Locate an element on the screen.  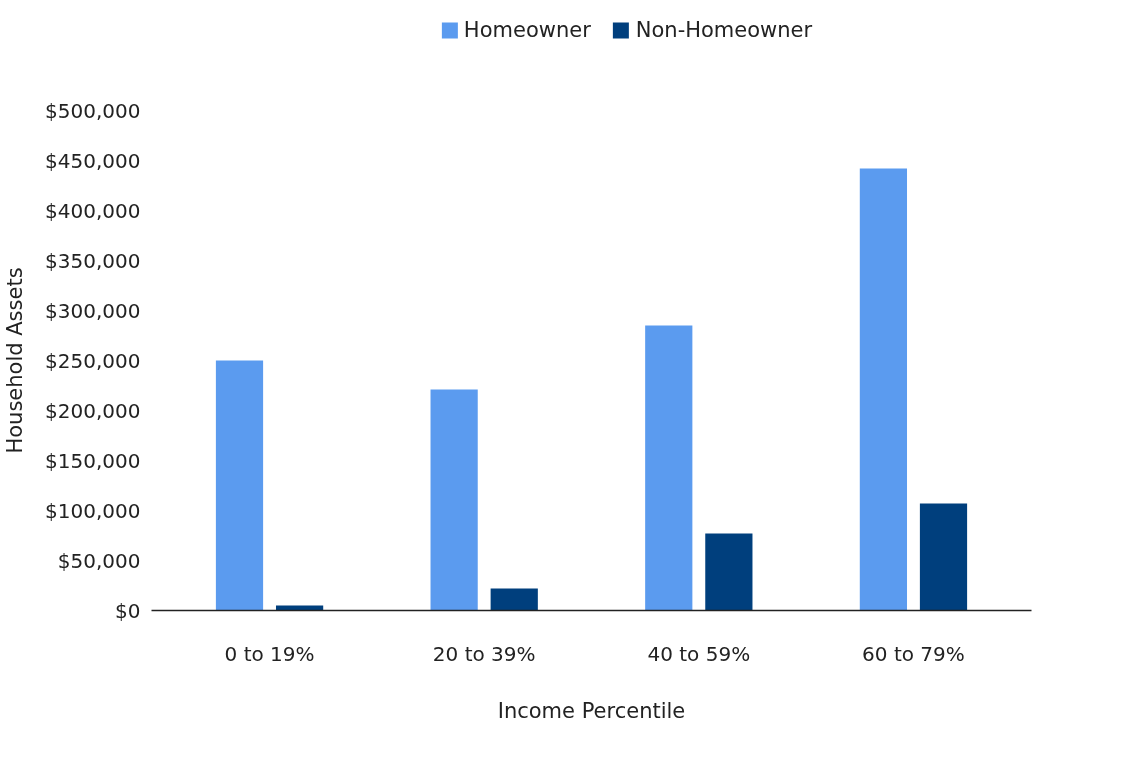
y-tick-label: $200,000 is located at coordinates (93, 410).